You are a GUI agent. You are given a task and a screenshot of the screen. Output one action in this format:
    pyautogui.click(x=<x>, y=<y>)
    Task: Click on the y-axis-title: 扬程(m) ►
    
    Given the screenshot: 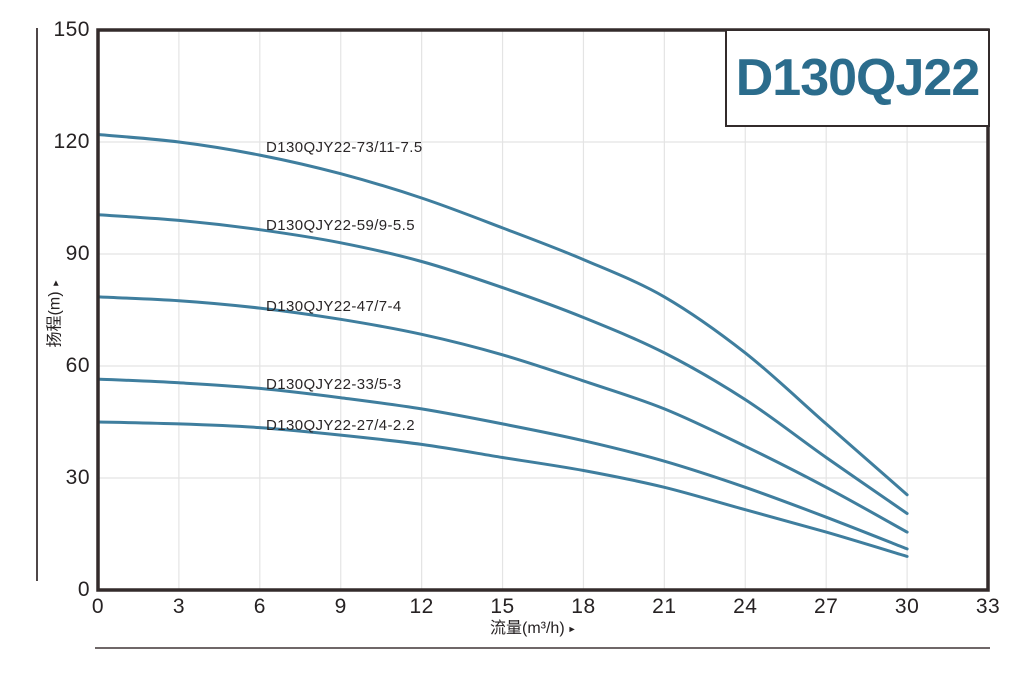 What is the action you would take?
    pyautogui.click(x=56, y=313)
    